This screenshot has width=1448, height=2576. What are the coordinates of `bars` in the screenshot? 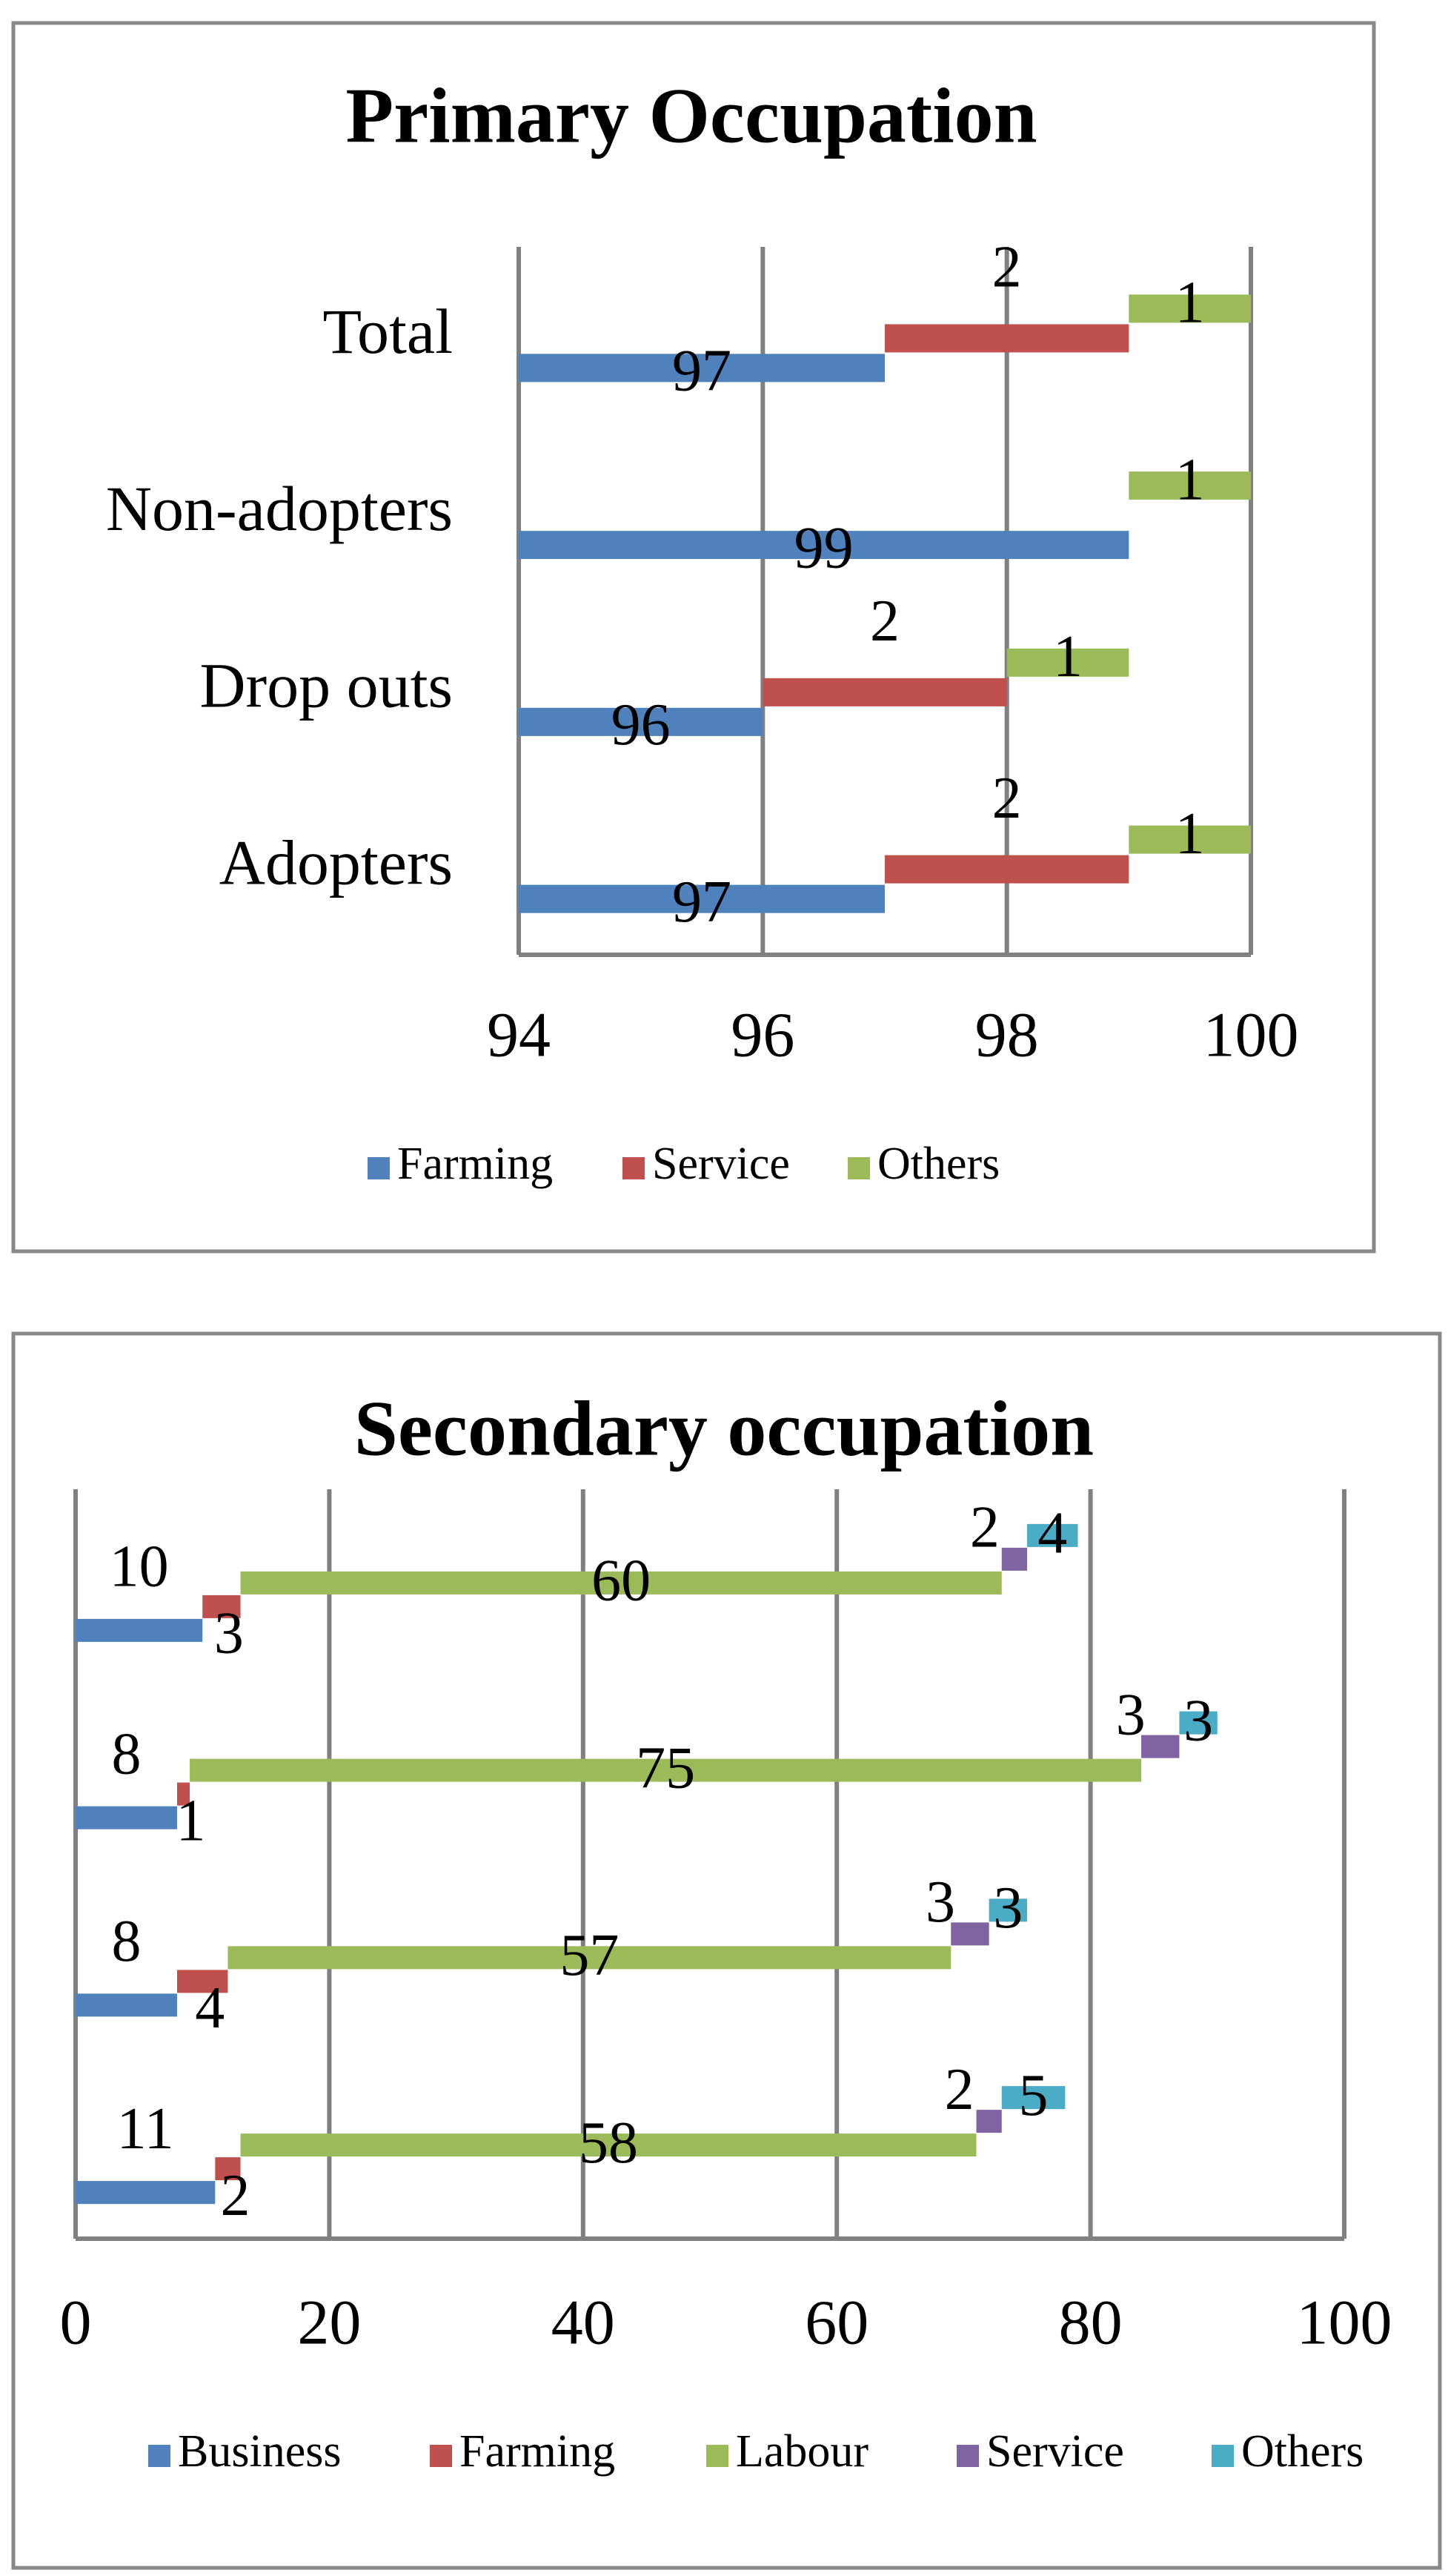 It's located at (885, 603).